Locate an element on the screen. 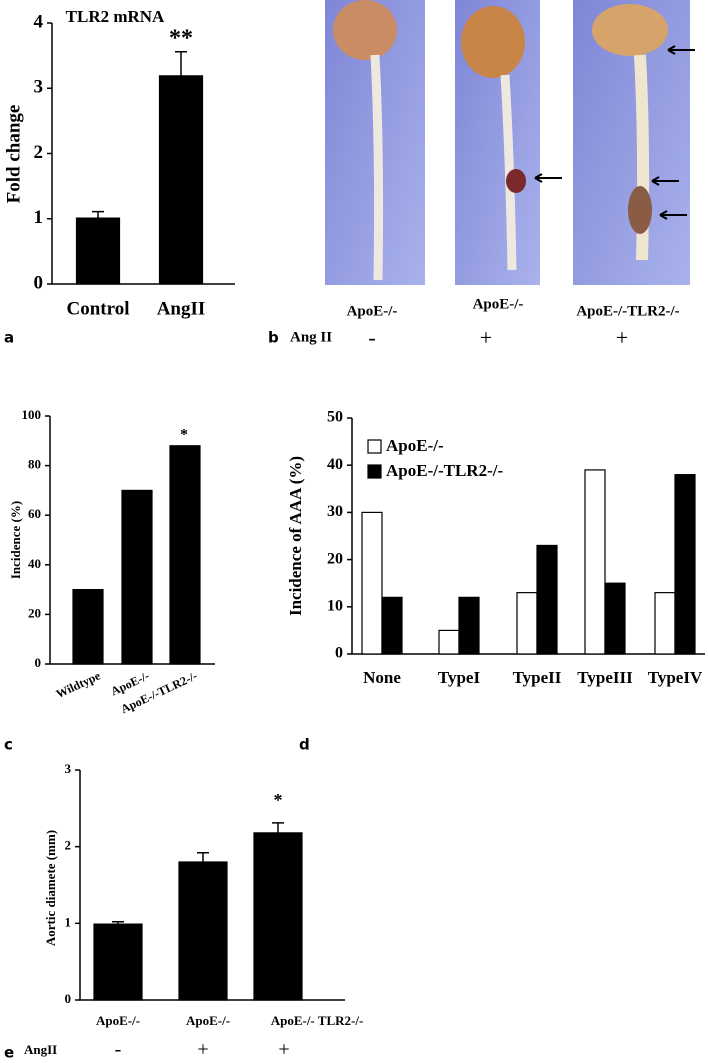 Image resolution: width=708 pixels, height=1063 pixels. panel-label-condition: AngII is located at coordinates (40, 1049).